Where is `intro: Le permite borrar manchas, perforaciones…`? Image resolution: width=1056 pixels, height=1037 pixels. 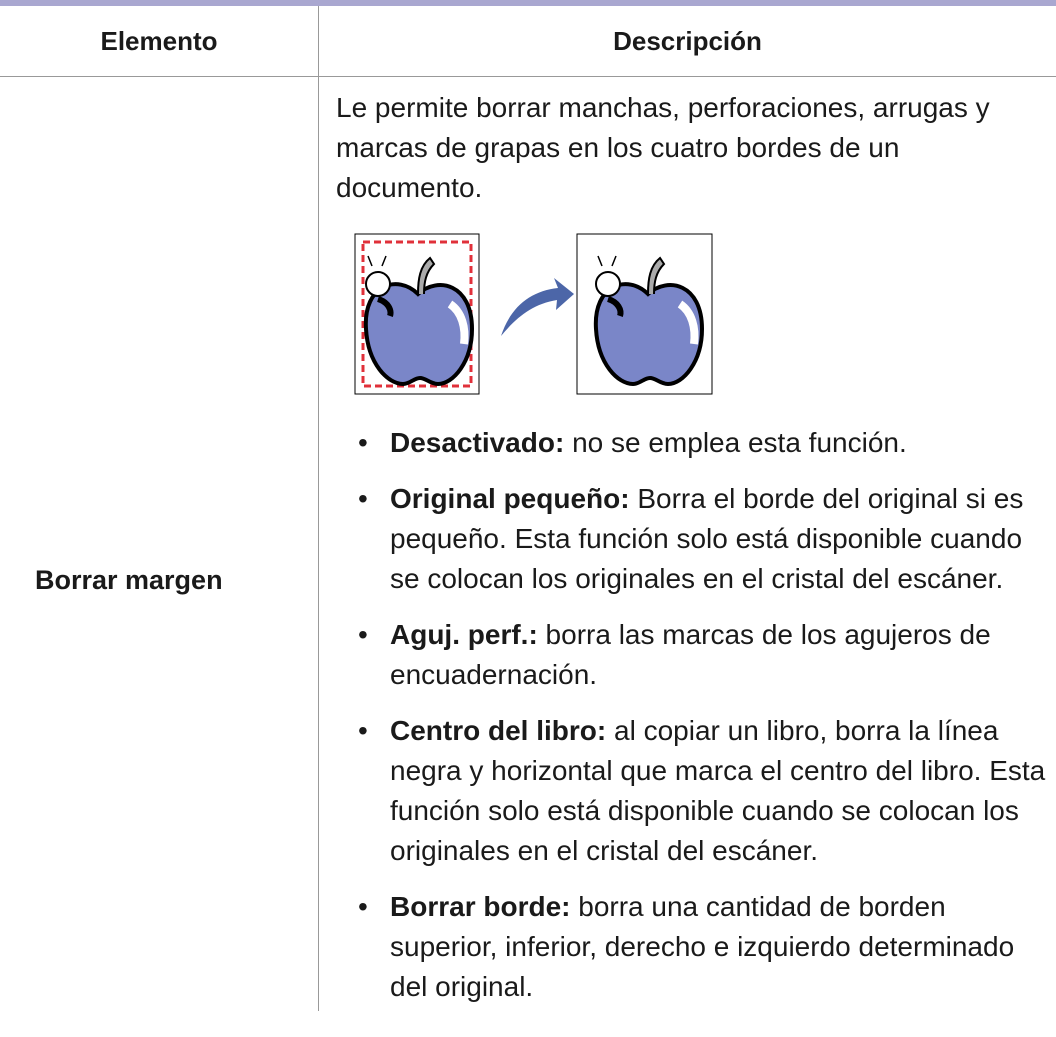 intro: Le permite borrar manchas, perforaciones… is located at coordinates (663, 147).